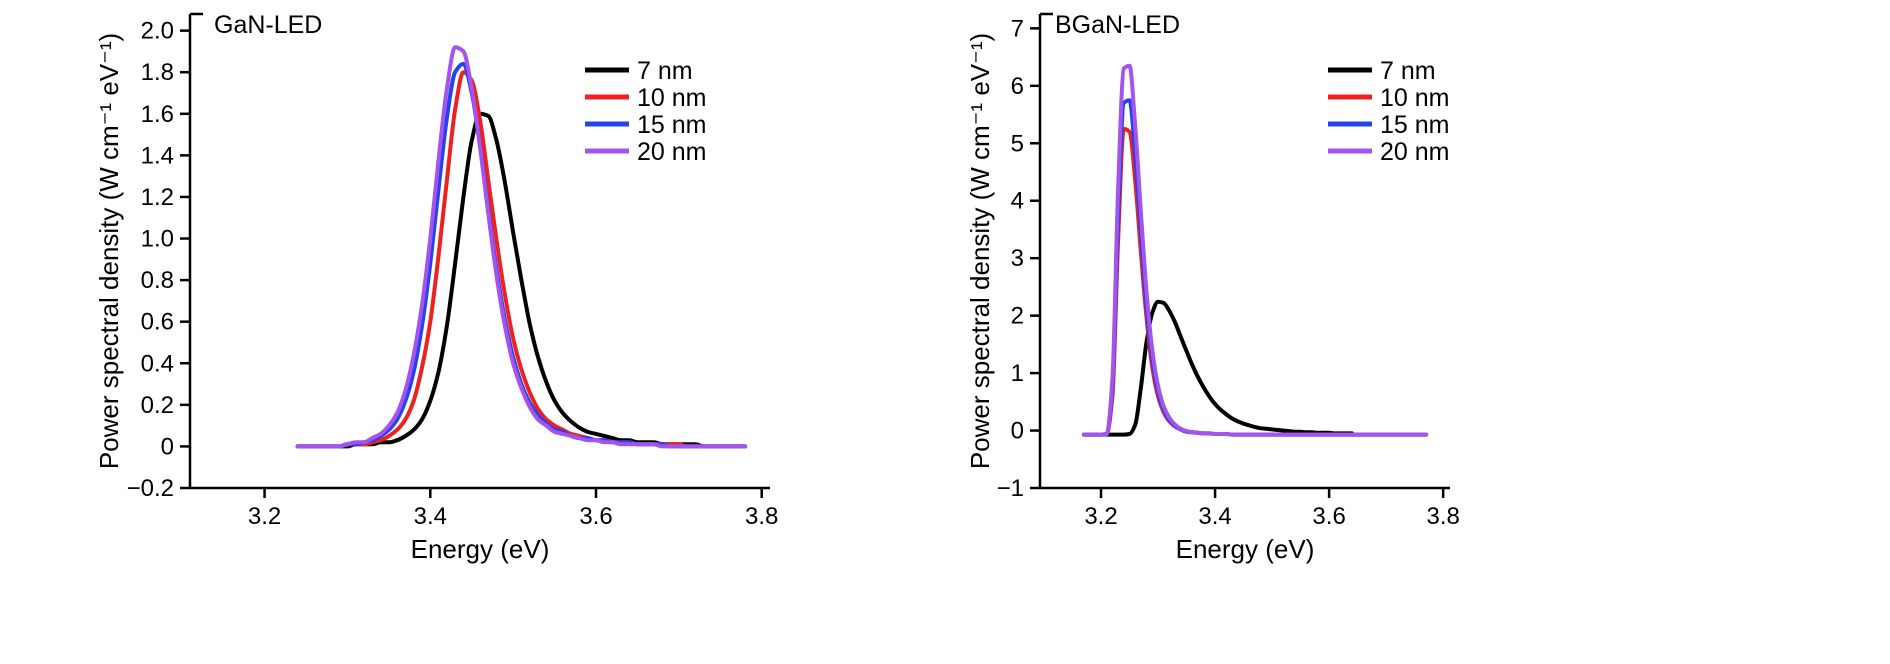 This screenshot has width=1890, height=664. I want to click on y-tick-label: 1.2, so click(157, 197).